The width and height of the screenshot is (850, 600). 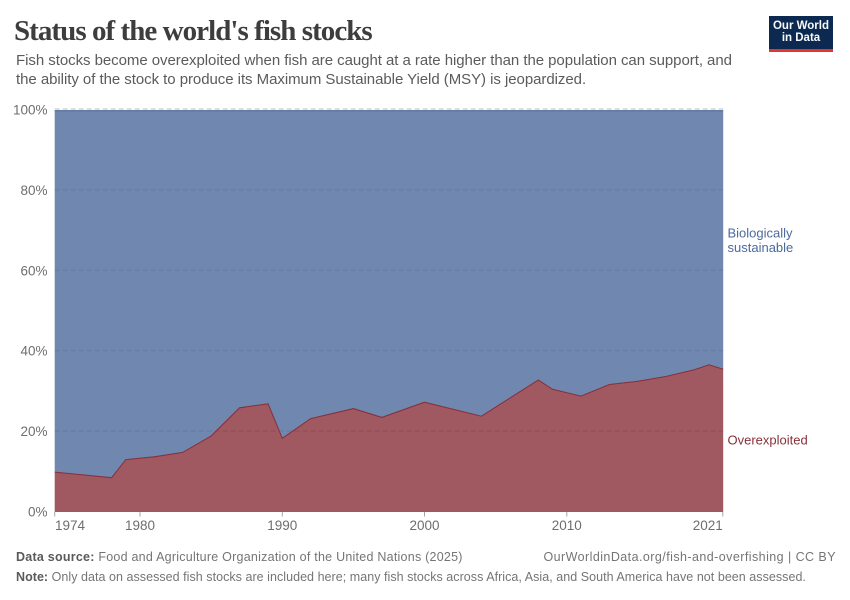 What do you see at coordinates (282, 525) in the screenshot?
I see `svg-text: 1990` at bounding box center [282, 525].